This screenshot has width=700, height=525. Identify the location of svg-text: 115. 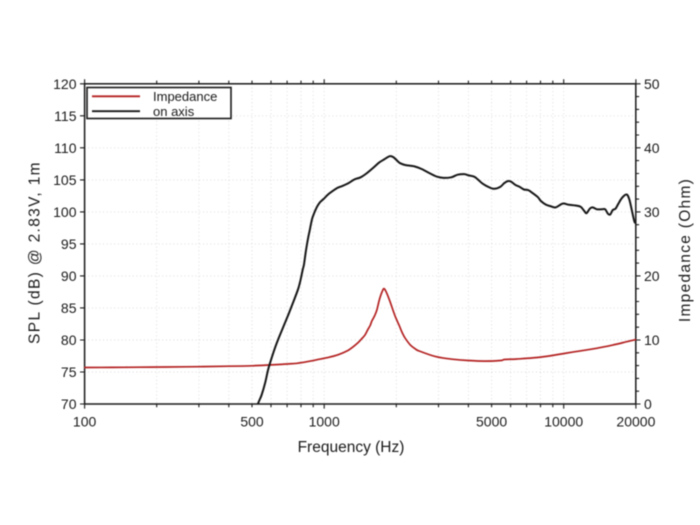
(65, 116).